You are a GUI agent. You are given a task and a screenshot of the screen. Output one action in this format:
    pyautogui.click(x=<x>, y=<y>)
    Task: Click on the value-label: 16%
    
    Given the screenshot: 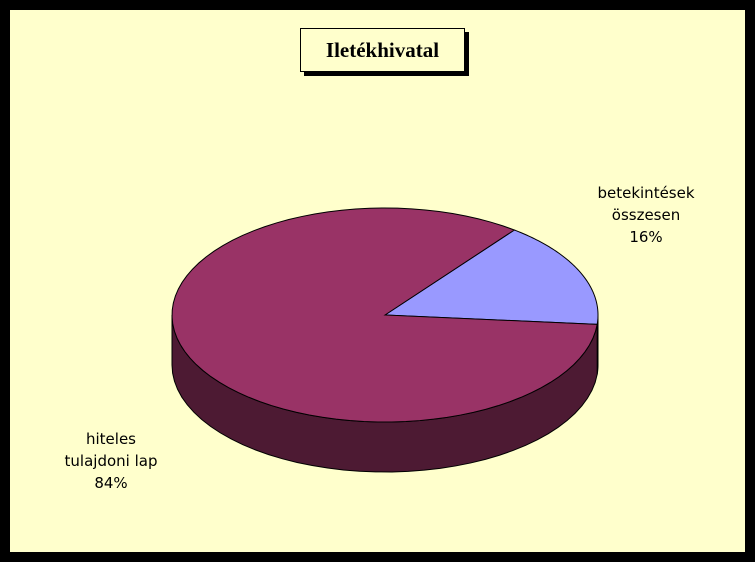 What is the action you would take?
    pyautogui.click(x=646, y=237)
    